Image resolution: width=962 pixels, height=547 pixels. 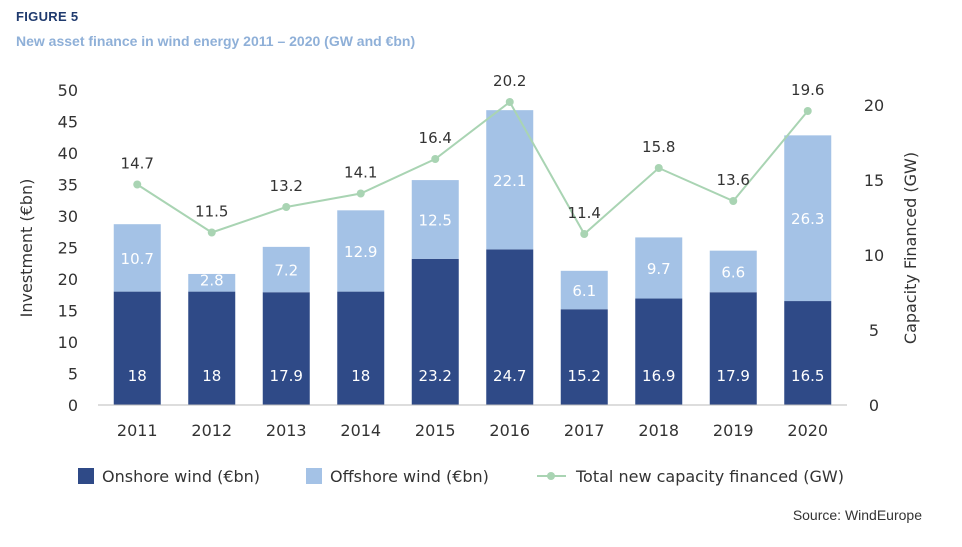 What do you see at coordinates (68, 216) in the screenshot?
I see `y-tick-label: 30` at bounding box center [68, 216].